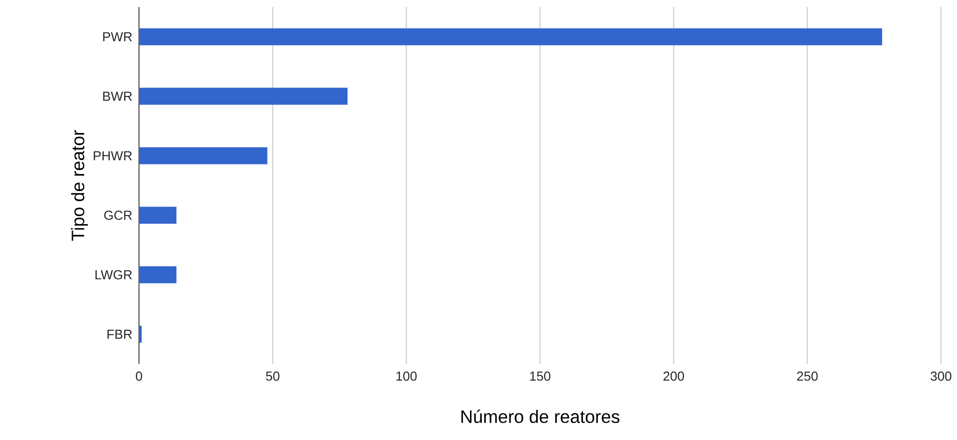  What do you see at coordinates (120, 334) in the screenshot?
I see `y-tick-label: FBR` at bounding box center [120, 334].